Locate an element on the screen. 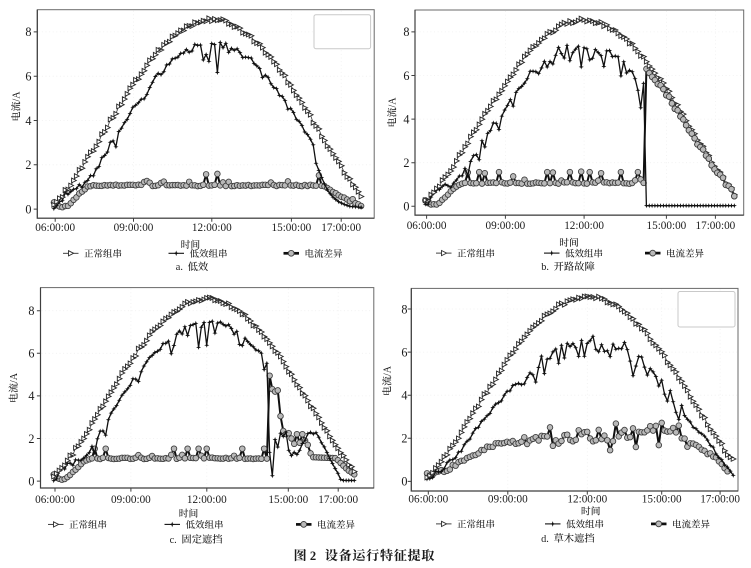 The image size is (751, 568). svg-text: b. is located at coordinates (545, 267).